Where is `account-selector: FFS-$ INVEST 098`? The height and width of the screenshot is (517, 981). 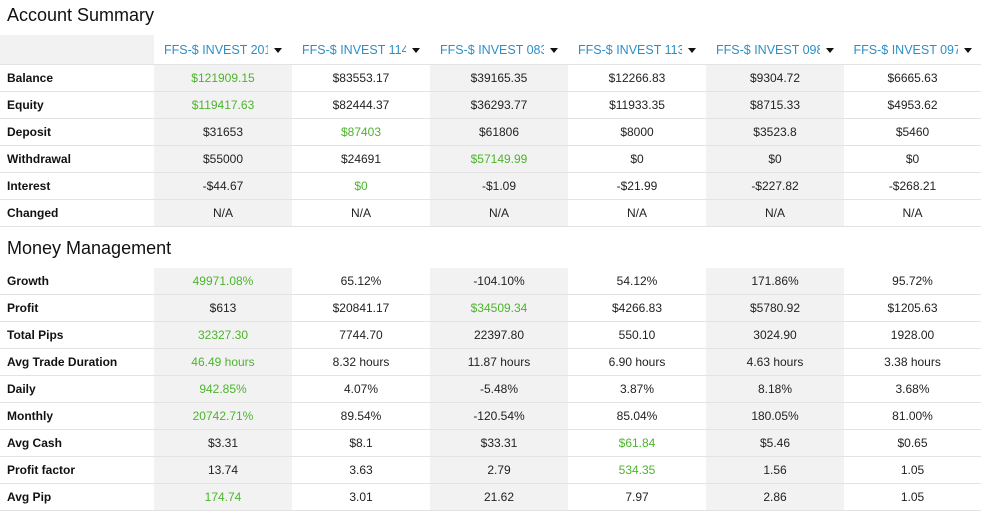
account-selector: FFS-$ INVEST 098 is located at coordinates (775, 50).